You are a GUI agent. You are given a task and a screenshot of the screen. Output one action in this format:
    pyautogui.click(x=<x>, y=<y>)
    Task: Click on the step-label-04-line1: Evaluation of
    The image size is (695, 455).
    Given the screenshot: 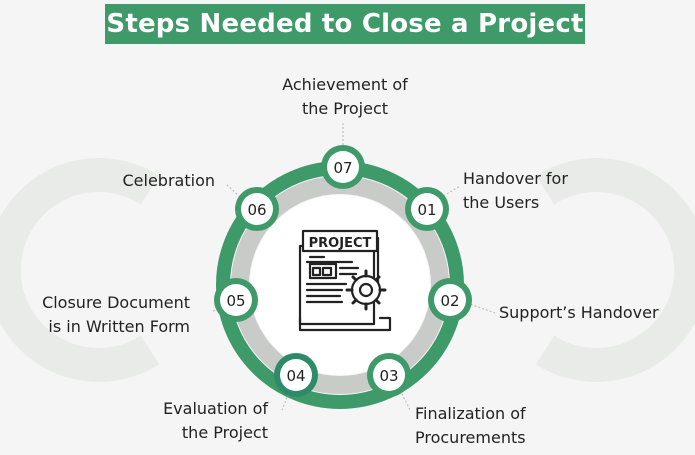 What is the action you would take?
    pyautogui.click(x=215, y=408)
    